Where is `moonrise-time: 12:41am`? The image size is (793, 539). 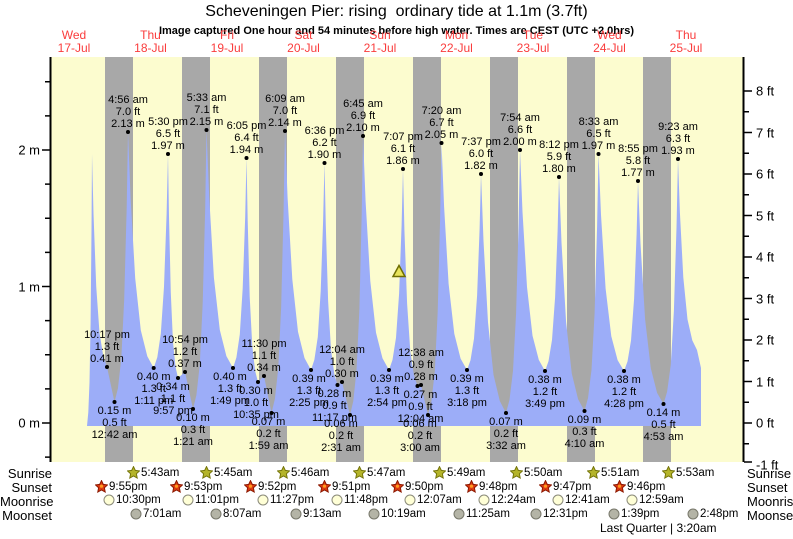 moonrise-time: 12:41am is located at coordinates (587, 500).